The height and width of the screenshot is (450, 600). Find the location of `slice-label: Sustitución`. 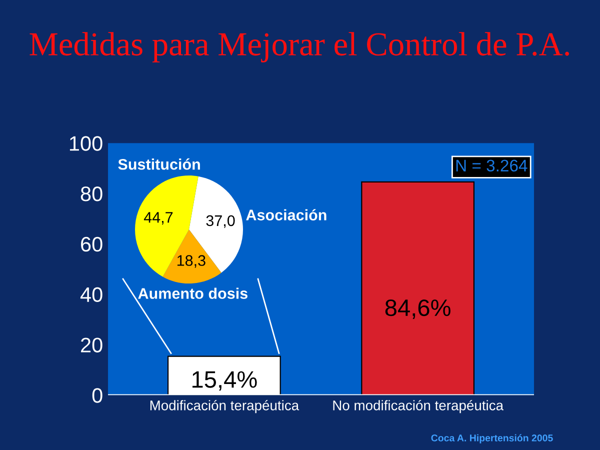

slice-label: Sustitución is located at coordinates (159, 164).